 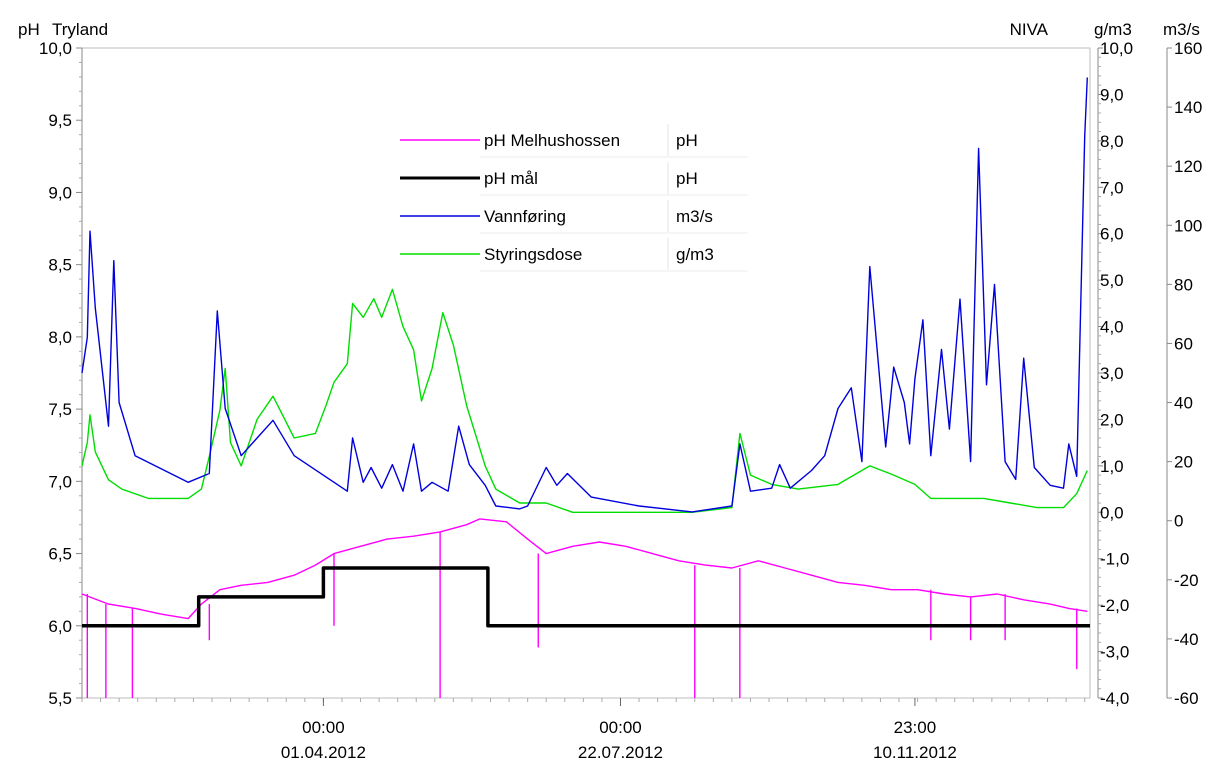 I want to click on legend-series-name: pH mål, so click(x=511, y=178).